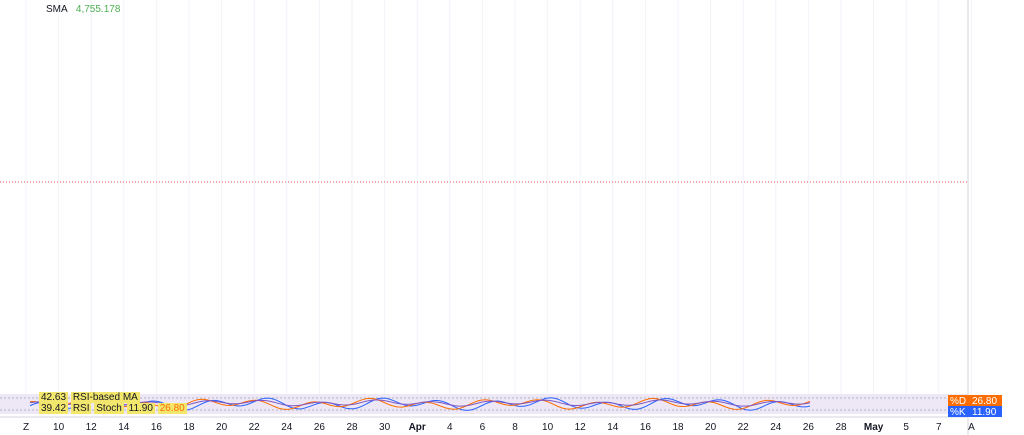  What do you see at coordinates (172, 408) in the screenshot?
I see `stoch-d-value: 26.80` at bounding box center [172, 408].